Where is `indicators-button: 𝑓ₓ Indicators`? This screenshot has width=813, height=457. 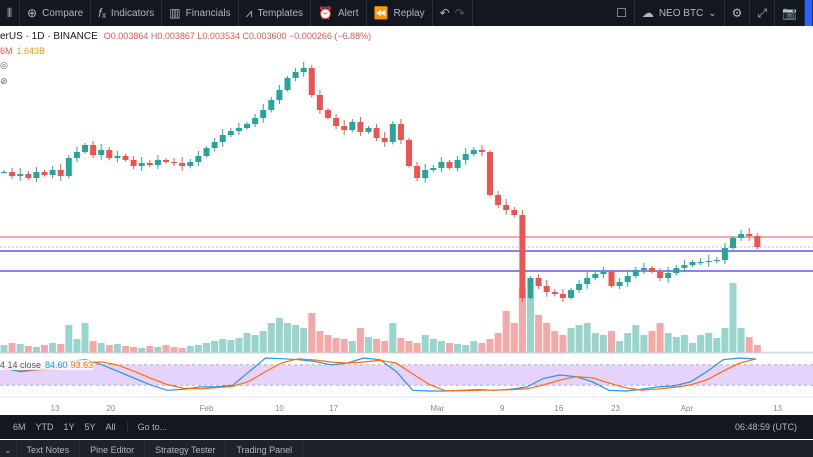 indicators-button: 𝑓ₓ Indicators is located at coordinates (127, 13).